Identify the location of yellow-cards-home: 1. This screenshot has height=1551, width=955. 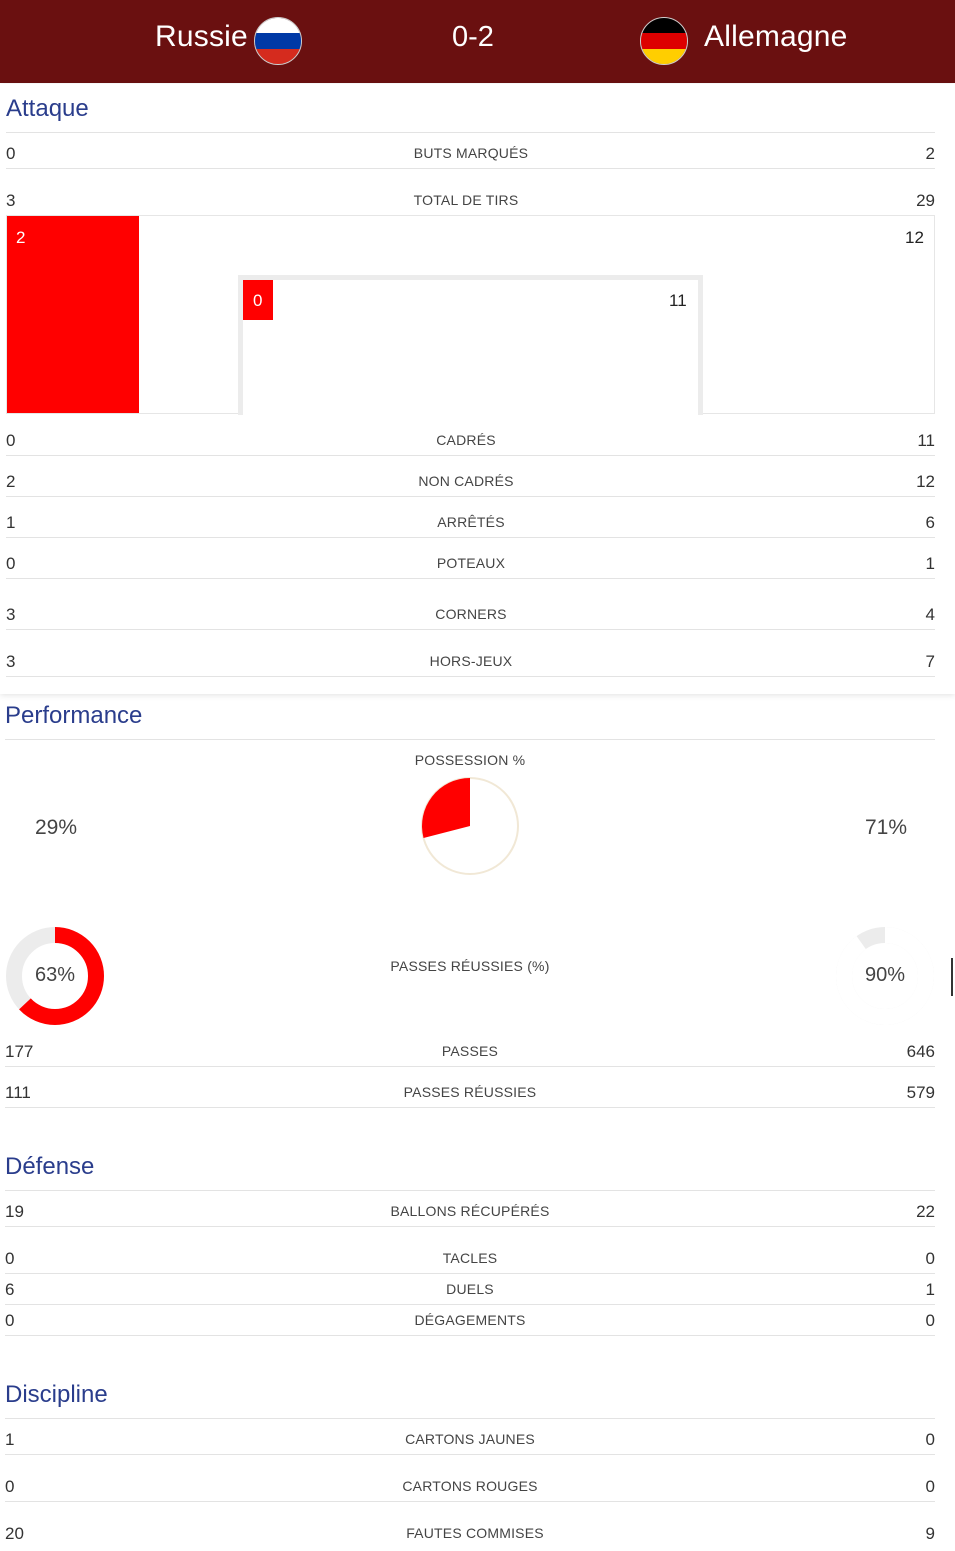
(10, 1439).